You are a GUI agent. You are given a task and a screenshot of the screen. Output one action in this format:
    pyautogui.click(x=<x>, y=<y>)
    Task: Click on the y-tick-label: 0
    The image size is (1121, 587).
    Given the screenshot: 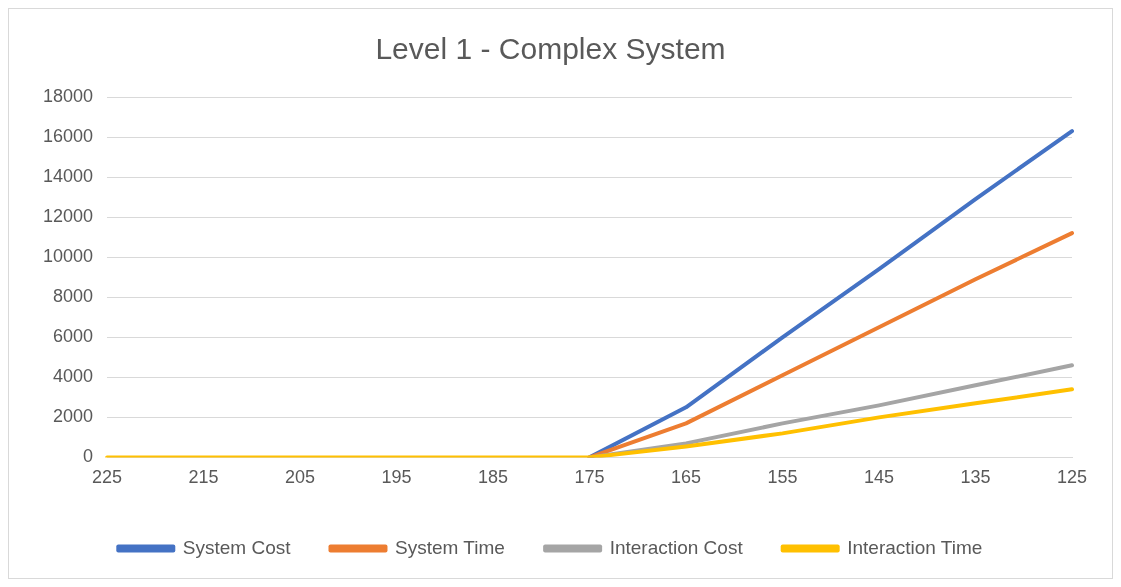 What is the action you would take?
    pyautogui.click(x=88, y=456)
    